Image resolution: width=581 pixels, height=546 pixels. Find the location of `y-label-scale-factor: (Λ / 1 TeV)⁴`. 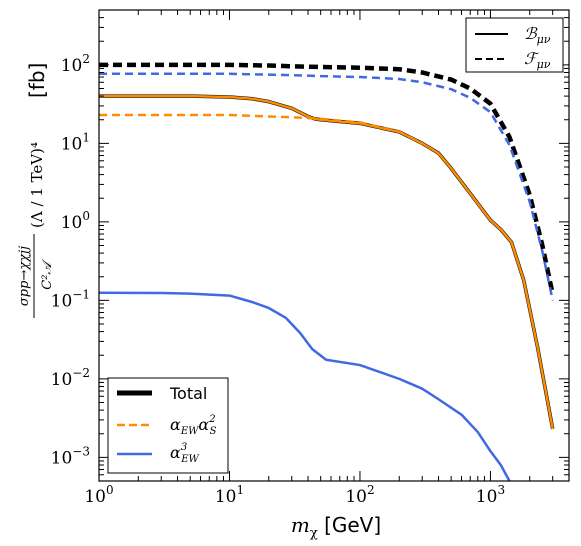

y-label-scale-factor: (Λ / 1 TeV)⁴ is located at coordinates (37, 185).